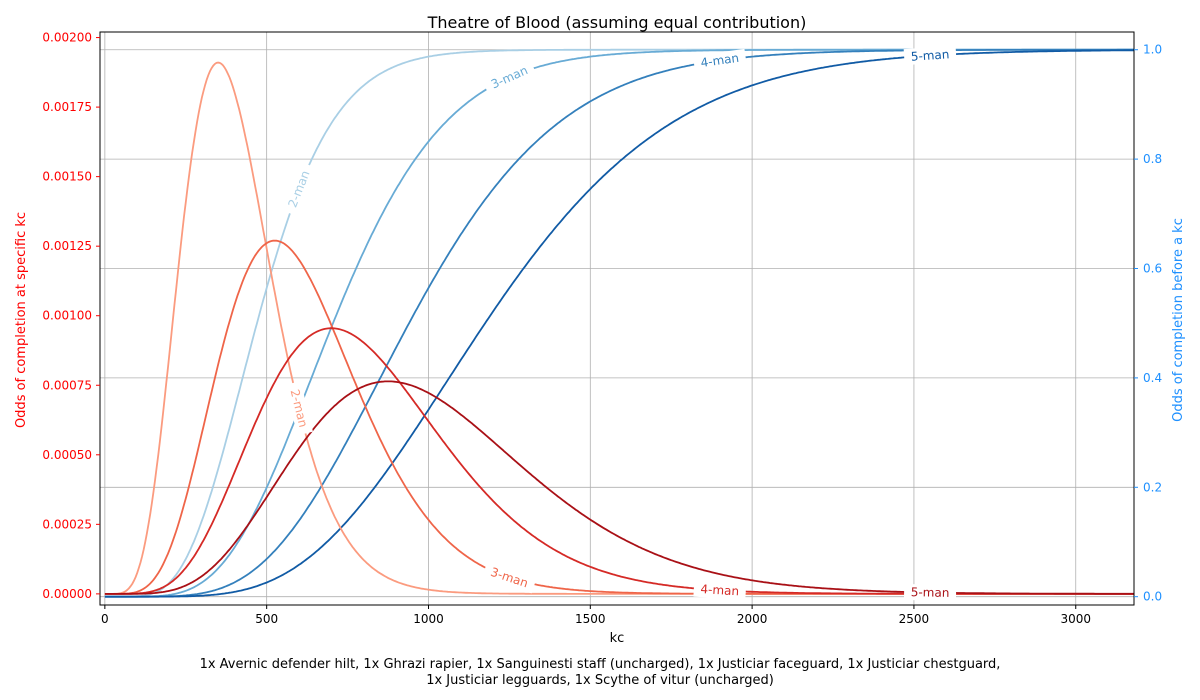 This screenshot has width=1200, height=700. Describe the element at coordinates (752, 619) in the screenshot. I see `x-tick-label: 2000` at that location.